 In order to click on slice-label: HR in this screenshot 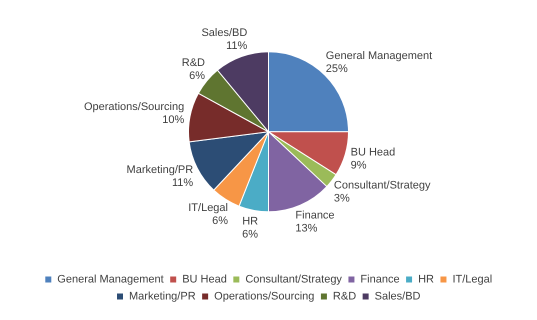, I will do `click(250, 222)`.